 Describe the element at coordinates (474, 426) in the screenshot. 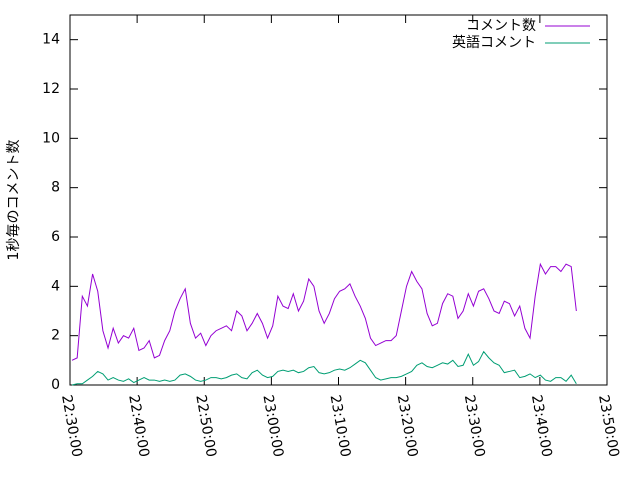

I see `x-tick-label: 23:30:00` at that location.